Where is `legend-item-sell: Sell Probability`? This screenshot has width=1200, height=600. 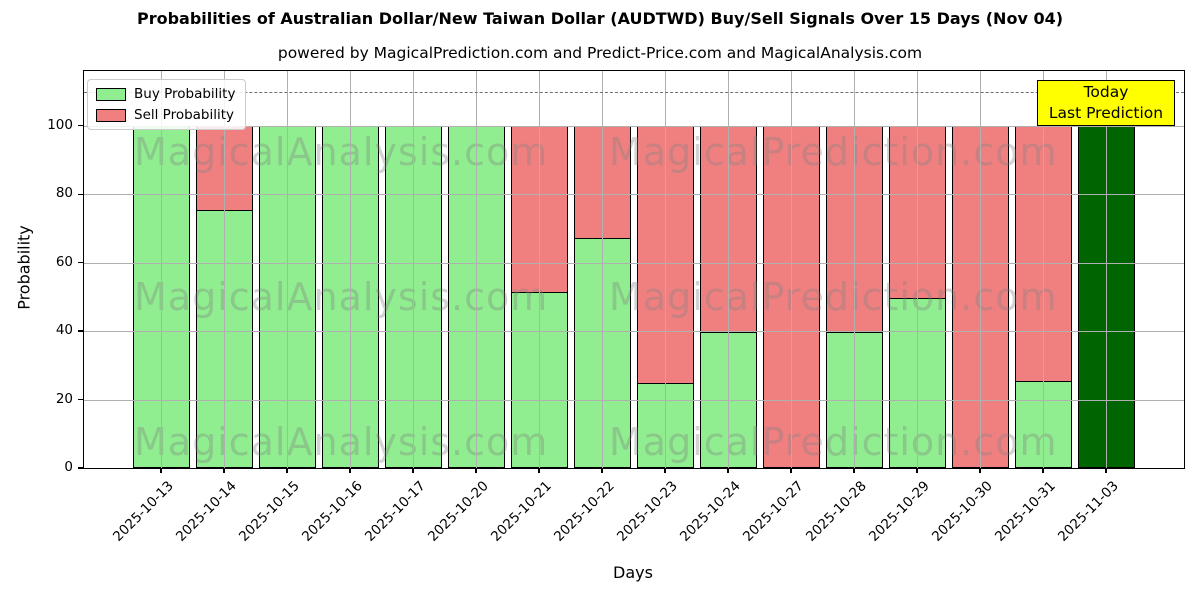
legend-item-sell: Sell Probability is located at coordinates (165, 115).